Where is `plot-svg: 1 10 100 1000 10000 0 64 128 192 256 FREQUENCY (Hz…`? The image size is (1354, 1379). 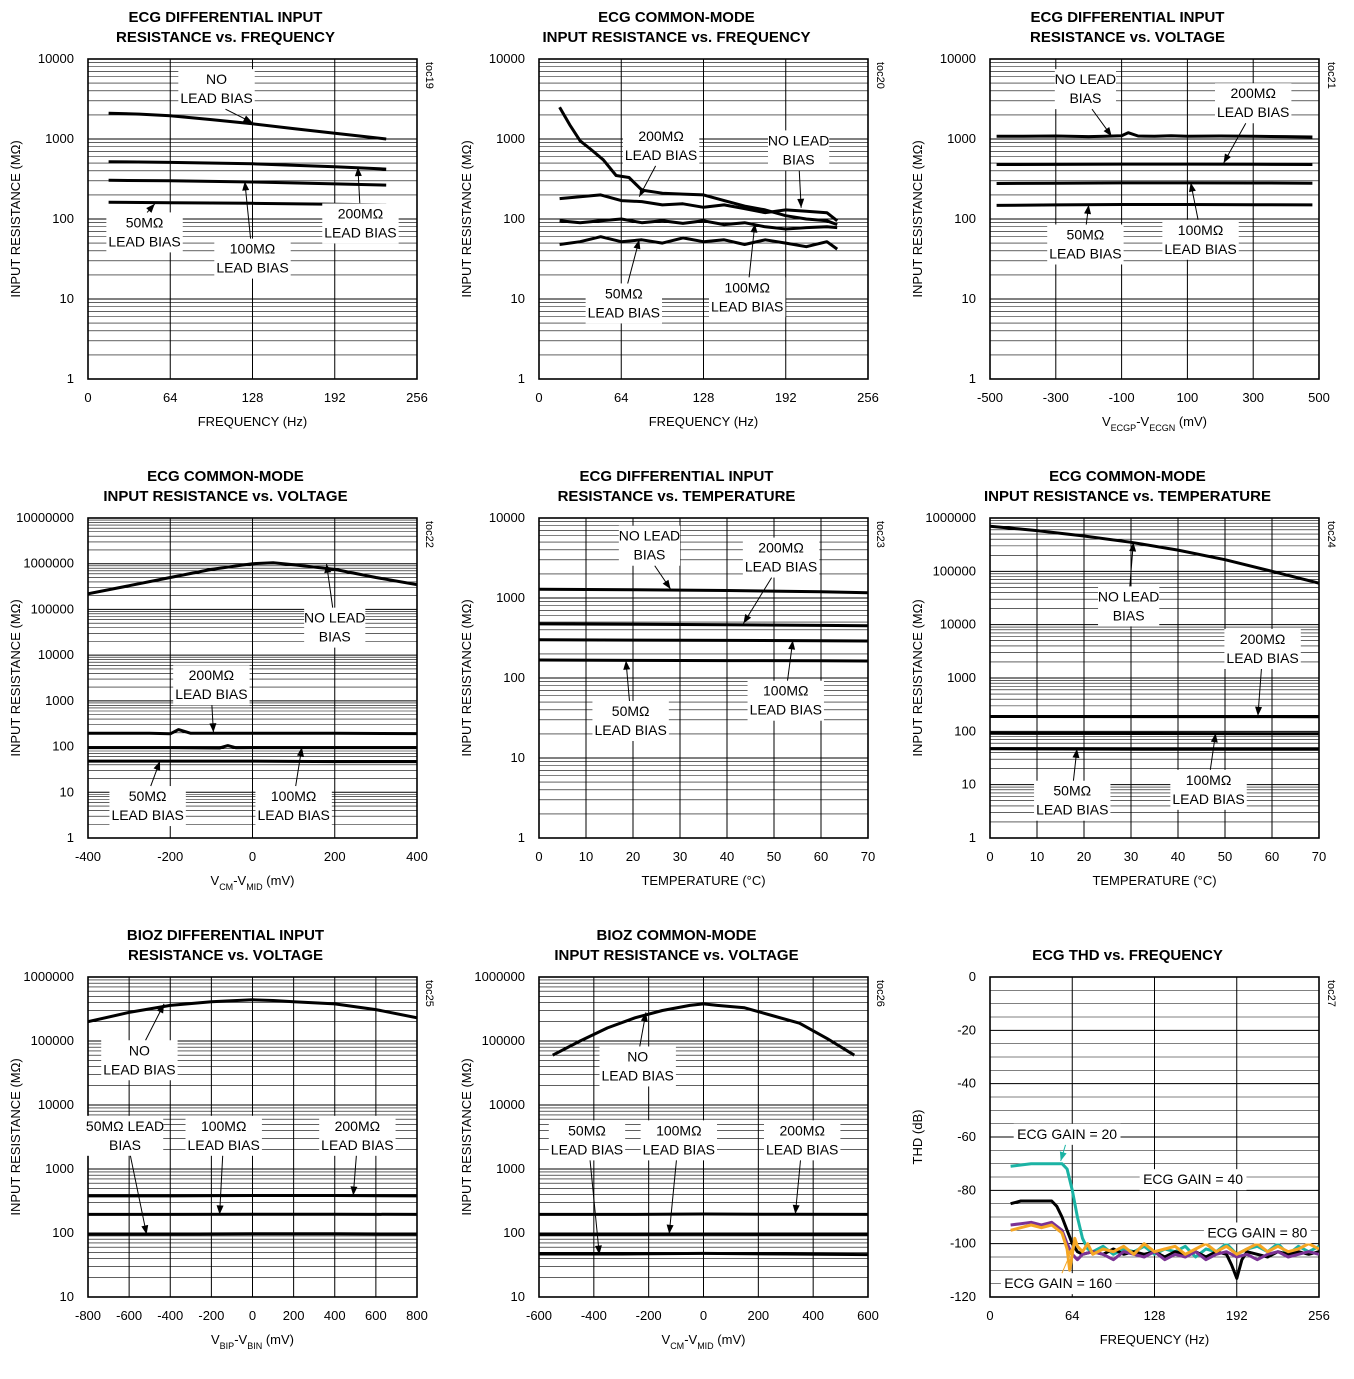 plot-svg: 1 10 100 1000 10000 0 64 128 192 256 FREQUENCY (Hz… is located at coordinates (672, 240).